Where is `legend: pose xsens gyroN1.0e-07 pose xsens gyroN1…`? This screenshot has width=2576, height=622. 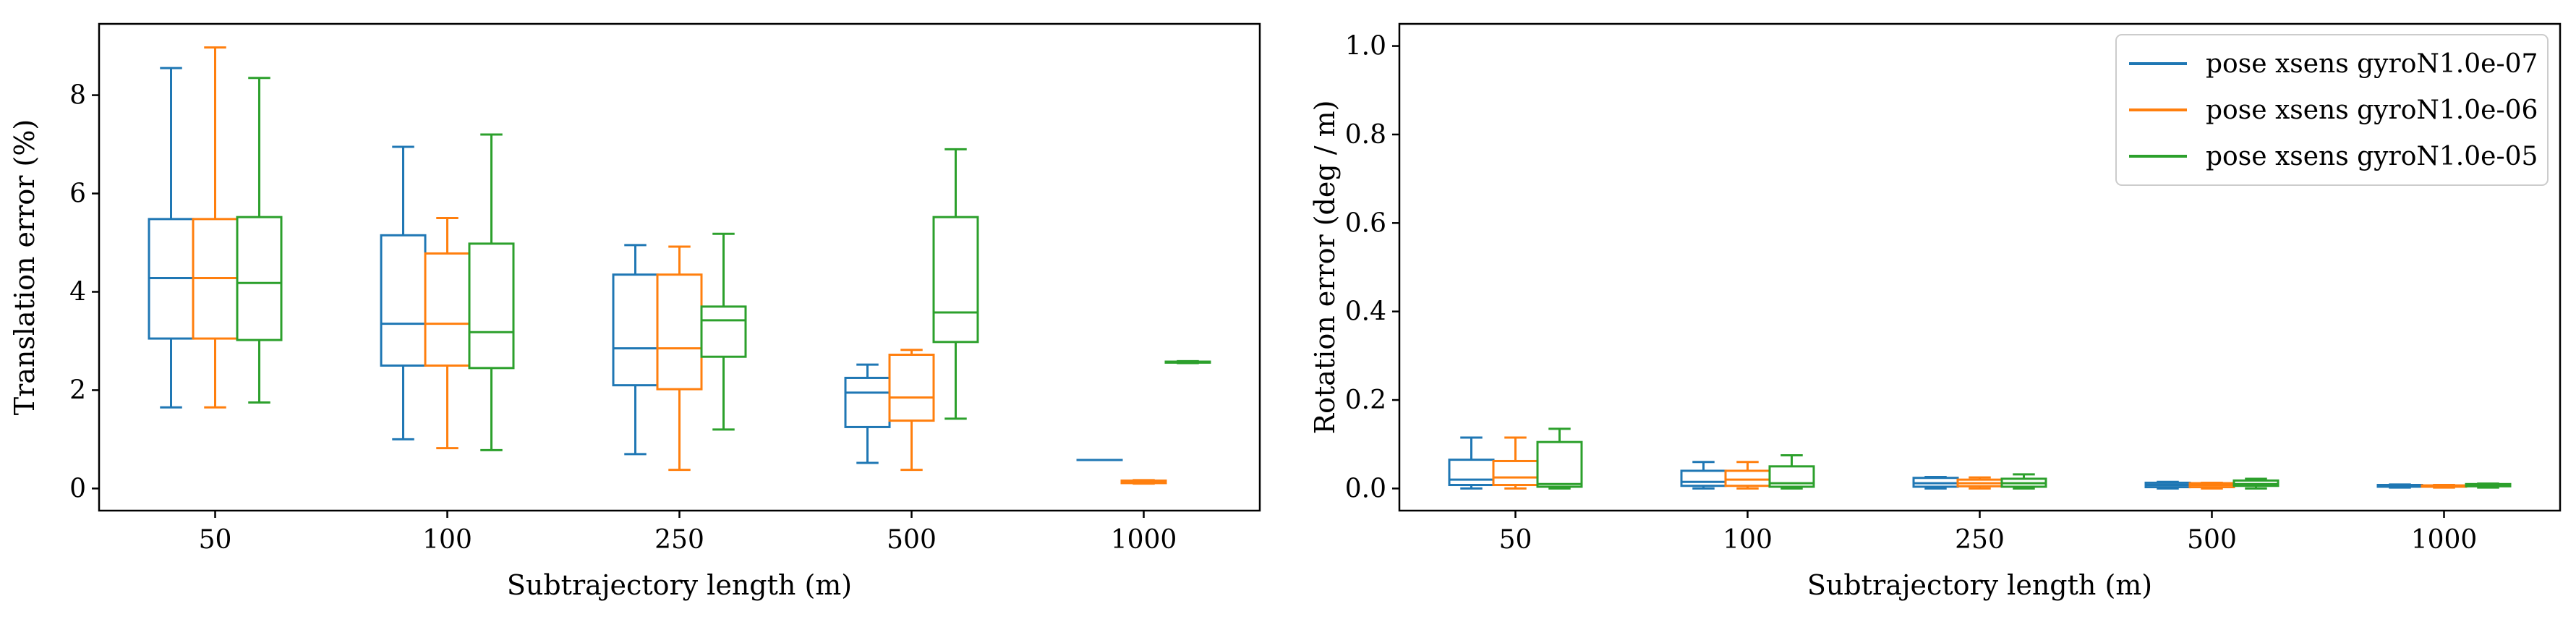 legend: pose xsens gyroN1.0e-07 pose xsens gyroN1… is located at coordinates (2332, 110).